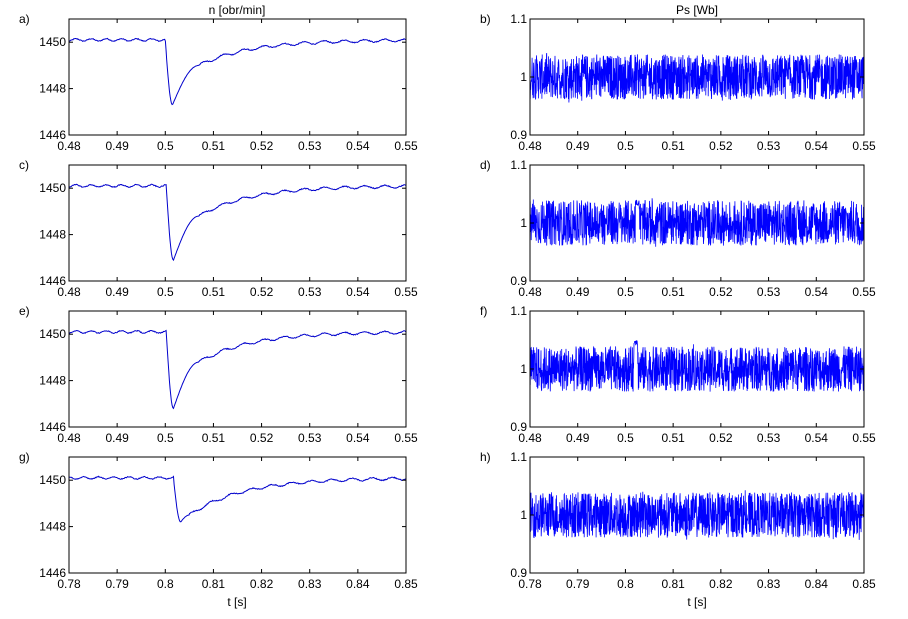 This screenshot has width=908, height=619. Describe the element at coordinates (485, 19) in the screenshot. I see `panel-label: b)` at that location.